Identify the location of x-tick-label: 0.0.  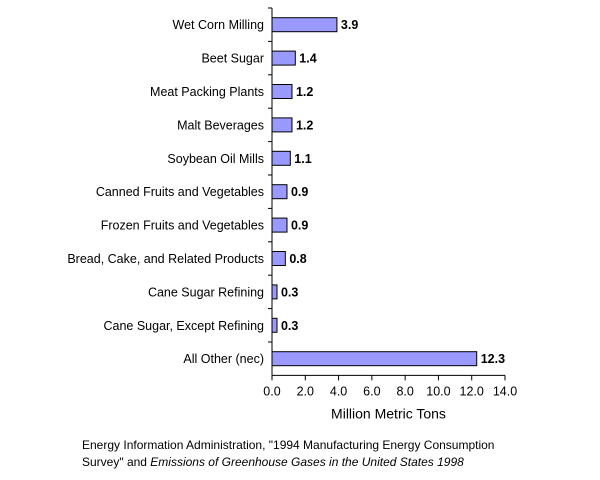
(271, 391).